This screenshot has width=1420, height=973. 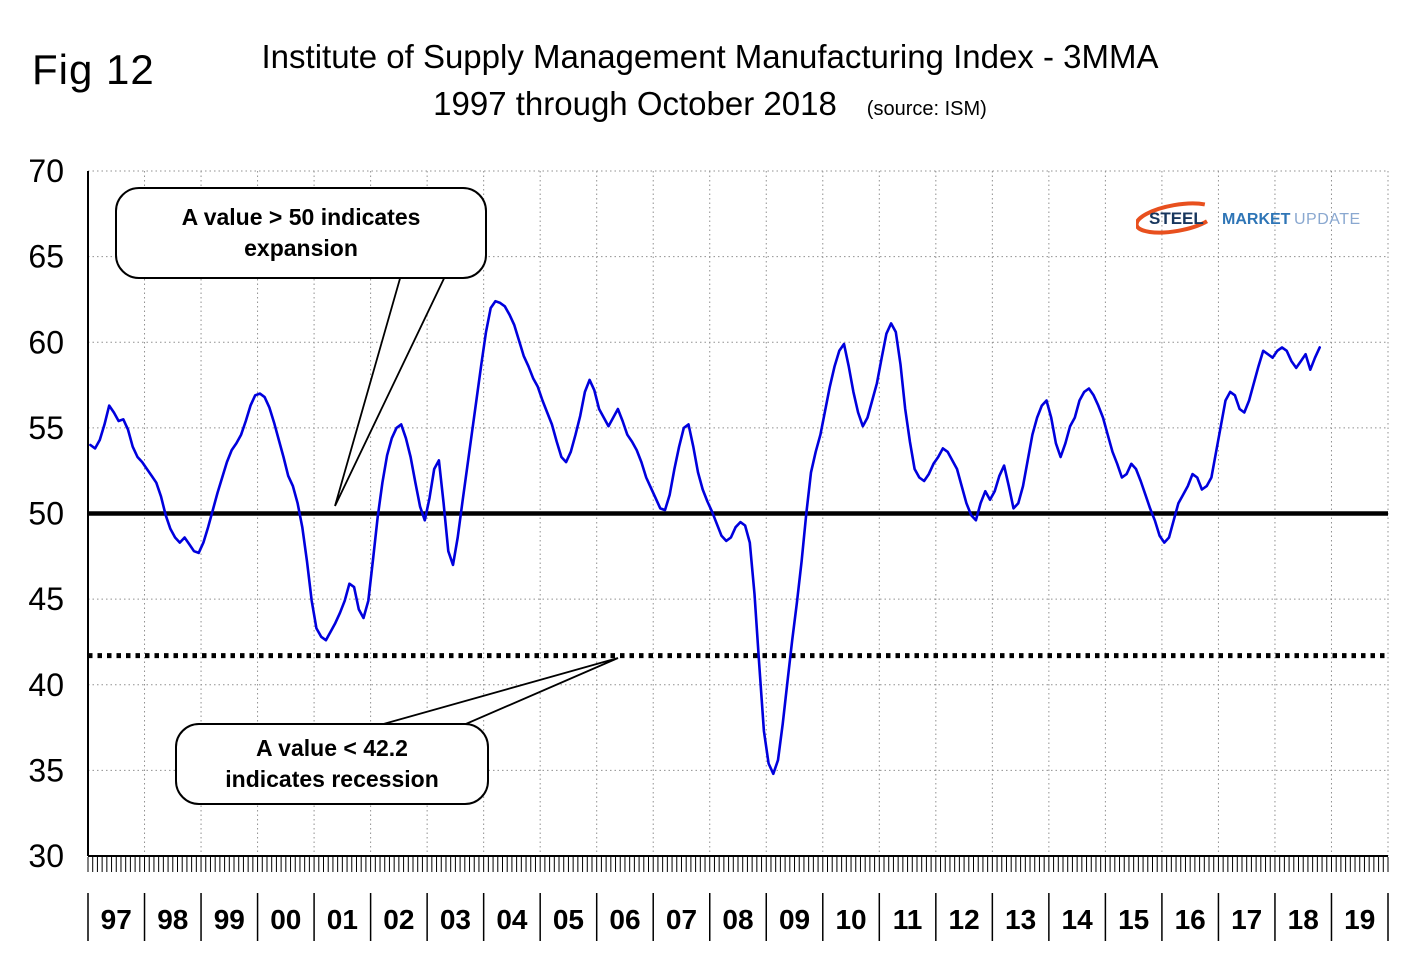 What do you see at coordinates (568, 919) in the screenshot?
I see `x-axis-year-label: 05` at bounding box center [568, 919].